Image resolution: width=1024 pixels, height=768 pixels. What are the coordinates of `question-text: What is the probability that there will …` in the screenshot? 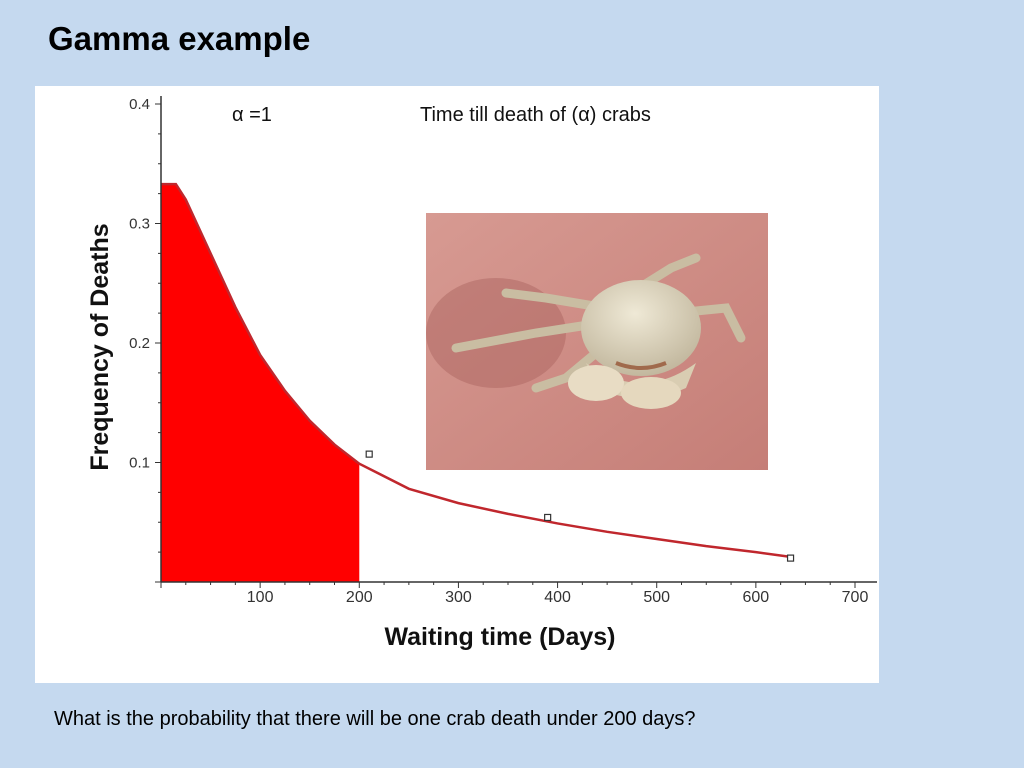 It's located at (375, 719).